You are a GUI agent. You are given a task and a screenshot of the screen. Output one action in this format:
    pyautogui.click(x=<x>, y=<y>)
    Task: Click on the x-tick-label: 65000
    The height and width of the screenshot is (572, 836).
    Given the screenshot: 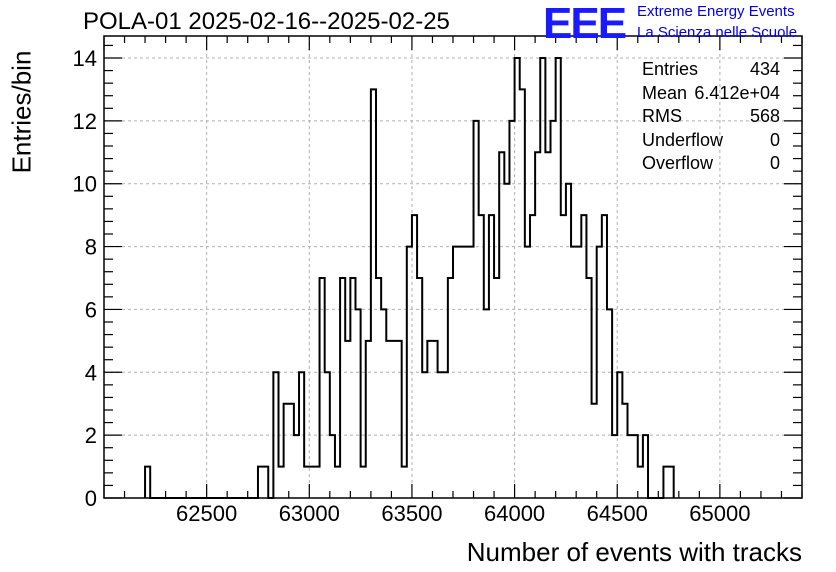 What is the action you would take?
    pyautogui.click(x=719, y=513)
    